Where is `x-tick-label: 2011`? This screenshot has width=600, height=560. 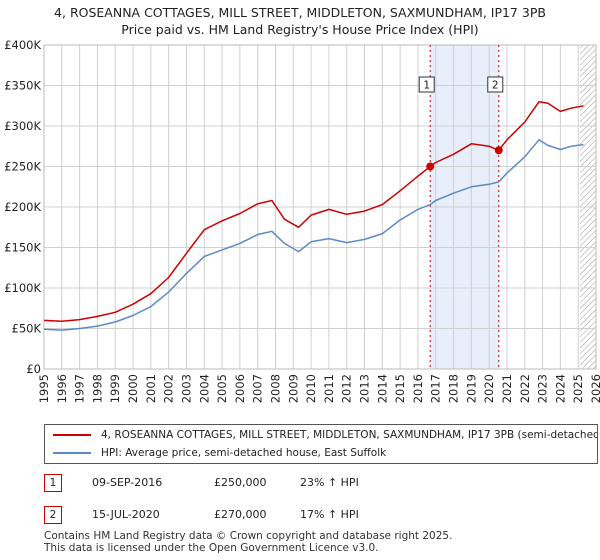 x-tick-label: 2011 is located at coordinates (329, 388).